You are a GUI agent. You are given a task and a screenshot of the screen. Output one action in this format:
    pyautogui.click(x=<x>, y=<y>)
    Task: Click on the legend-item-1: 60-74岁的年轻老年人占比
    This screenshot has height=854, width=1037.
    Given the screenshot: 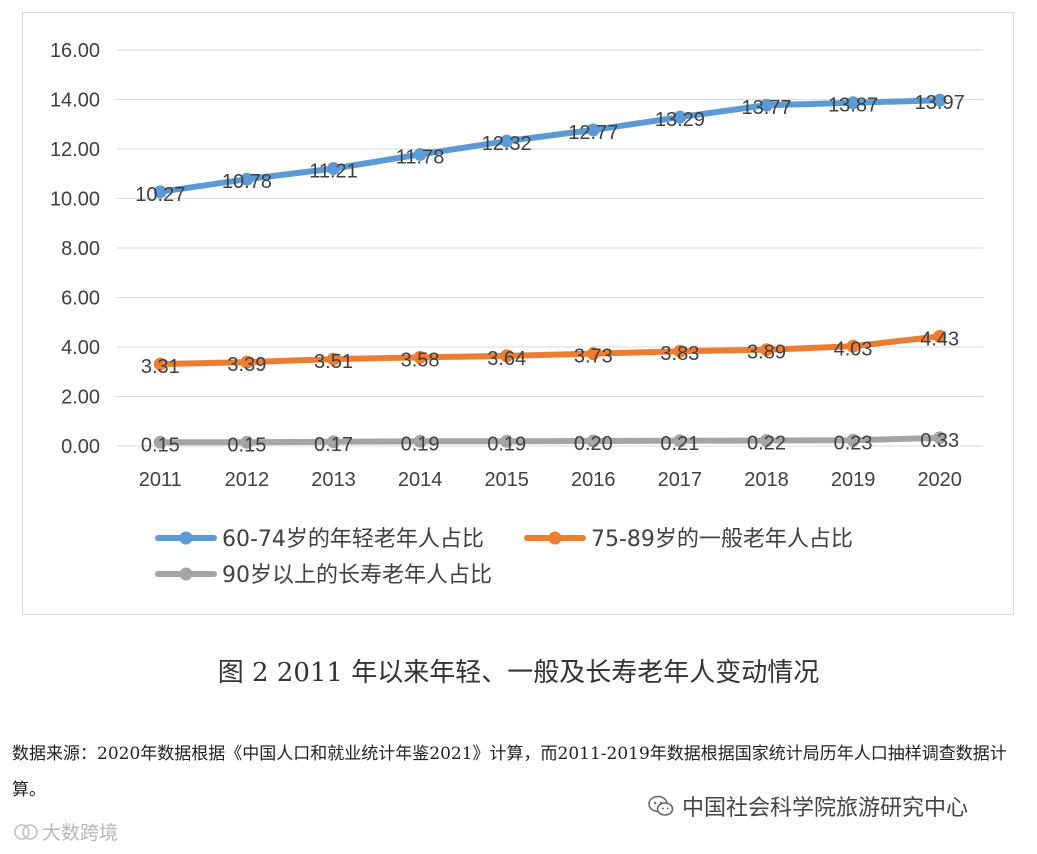 What is the action you would take?
    pyautogui.click(x=319, y=539)
    